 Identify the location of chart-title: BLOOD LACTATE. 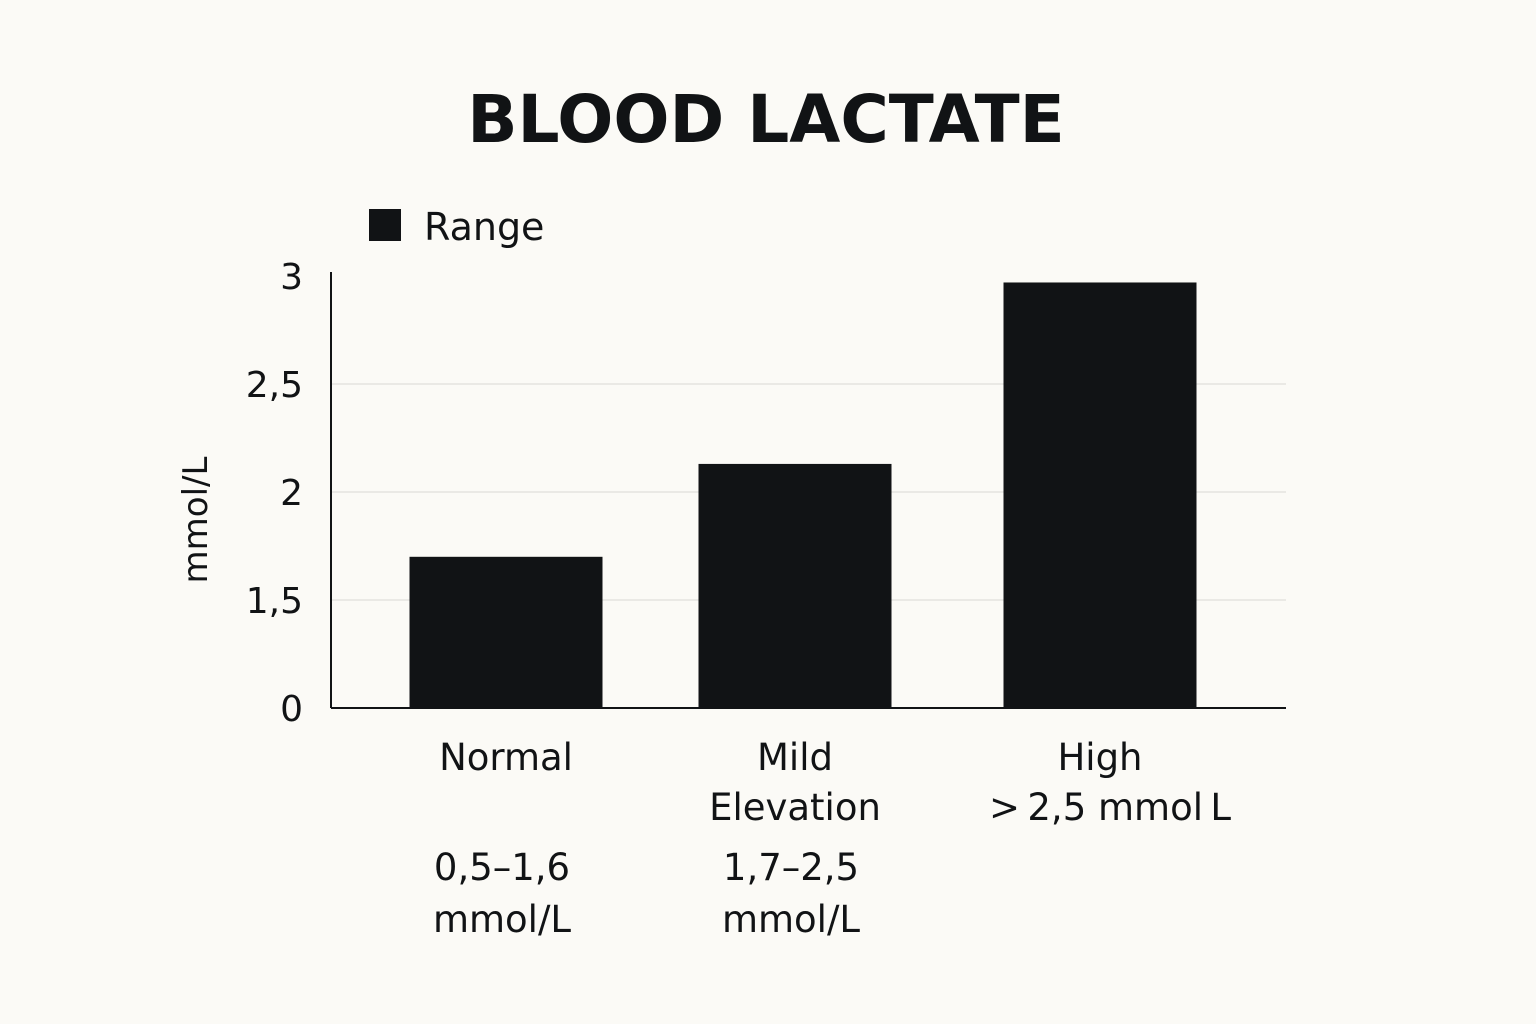
(766, 119).